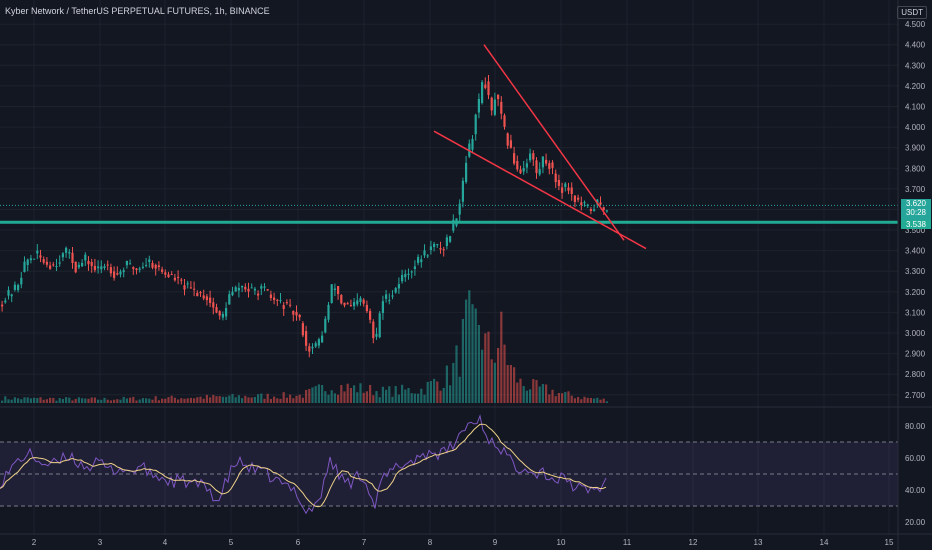 The image size is (932, 550). Describe the element at coordinates (912, 12) in the screenshot. I see `currency-badge: USDT` at that location.